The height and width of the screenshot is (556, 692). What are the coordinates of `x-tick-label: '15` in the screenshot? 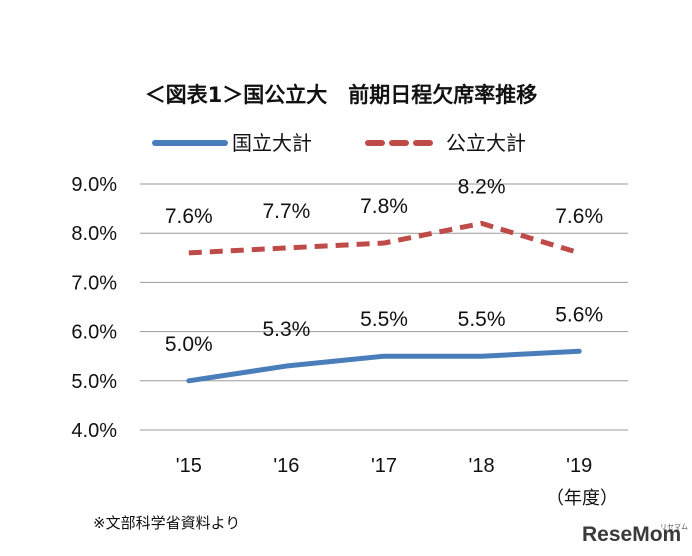 It's located at (189, 466).